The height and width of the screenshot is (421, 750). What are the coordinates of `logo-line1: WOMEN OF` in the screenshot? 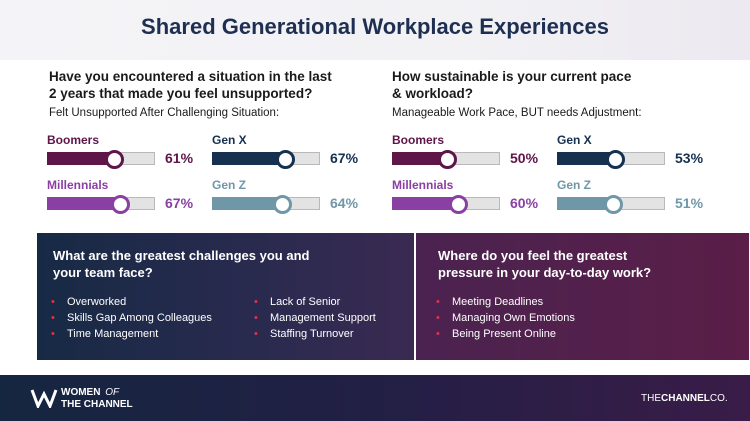 It's located at (90, 392).